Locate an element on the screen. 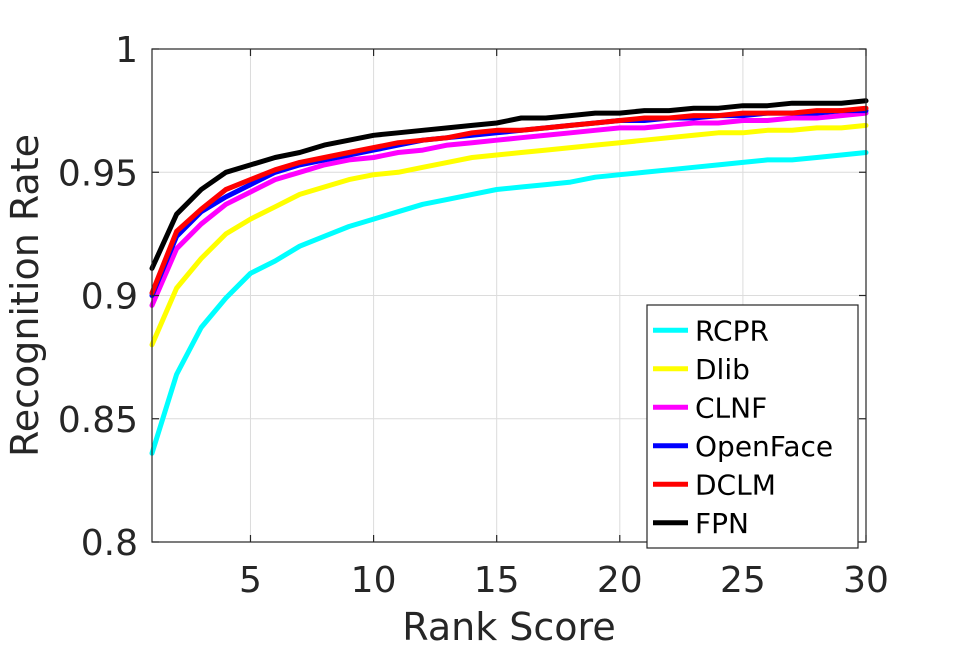  legend: RCPR Dlib CLNF OpenFace DCLM FPN is located at coordinates (752, 426).